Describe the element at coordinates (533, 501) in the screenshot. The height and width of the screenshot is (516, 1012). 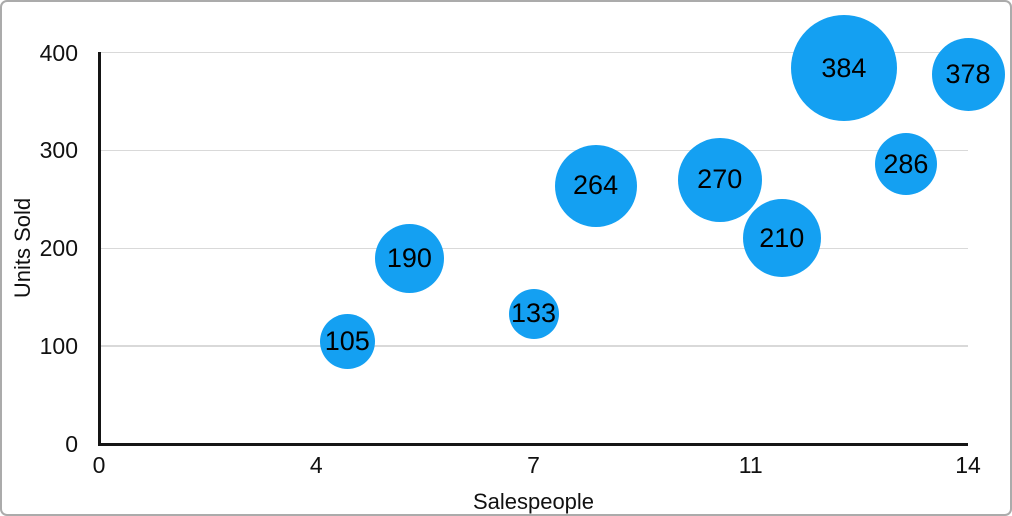
I see `x-axis-title: Salespeople` at that location.